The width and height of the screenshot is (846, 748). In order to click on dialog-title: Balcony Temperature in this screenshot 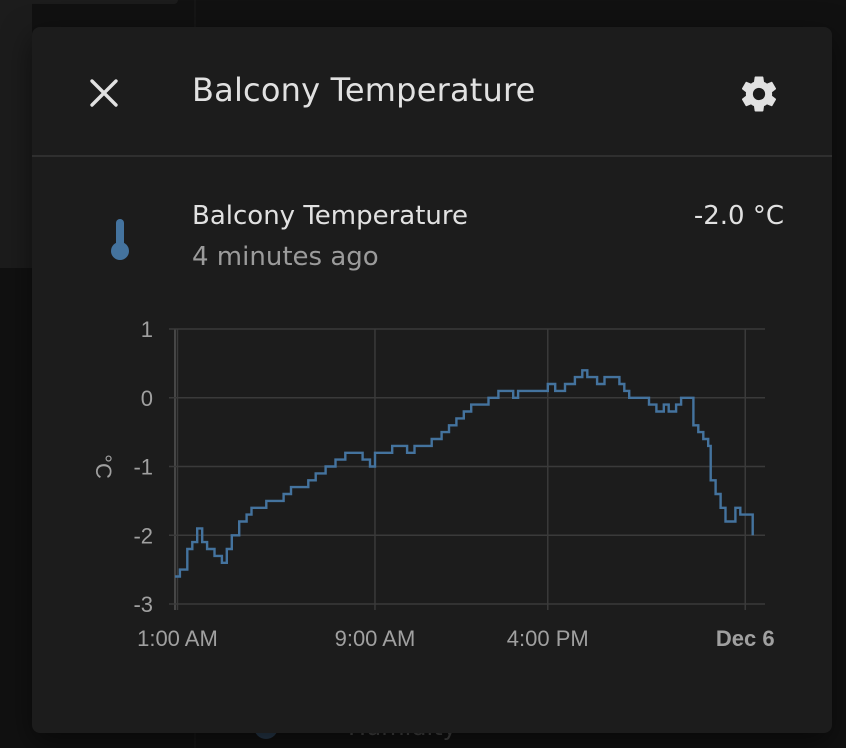, I will do `click(364, 90)`.